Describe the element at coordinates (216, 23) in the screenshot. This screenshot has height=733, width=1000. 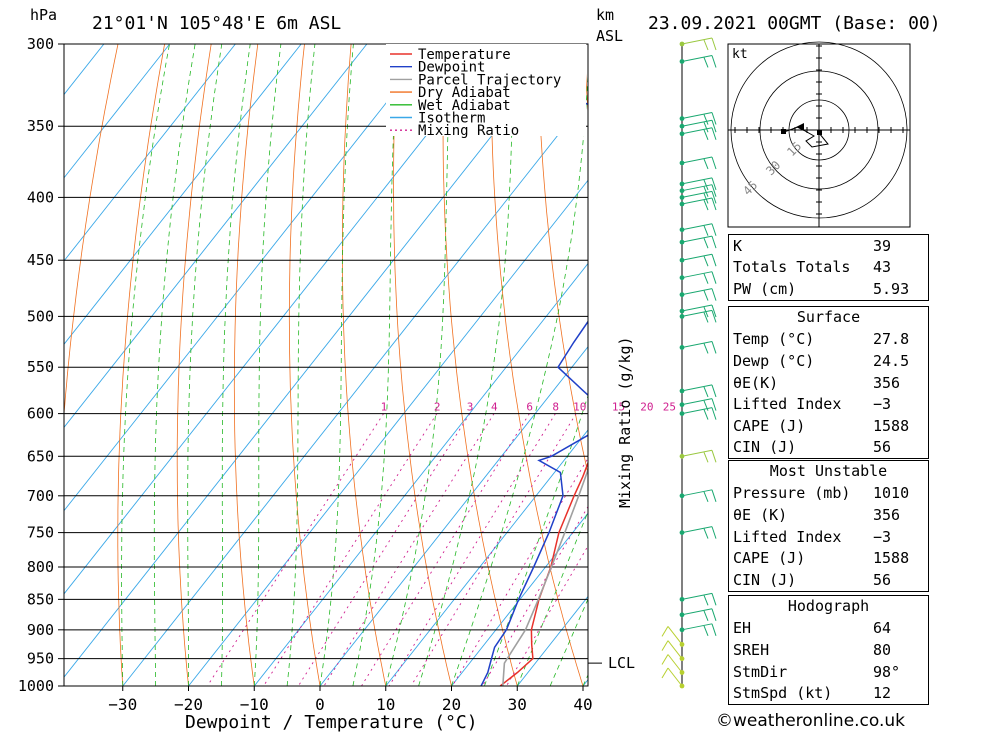
I see `location-title: 21°01'N 105°48'E 6m ASL` at that location.